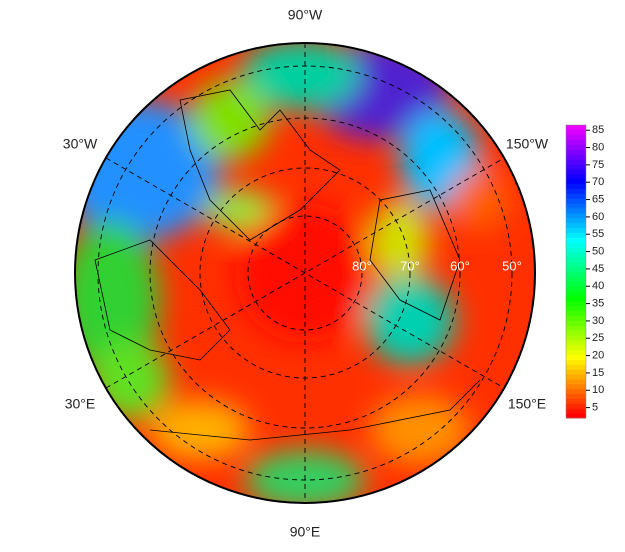 This screenshot has width=625, height=552. I want to click on longitude-label: 30°W, so click(80, 144).